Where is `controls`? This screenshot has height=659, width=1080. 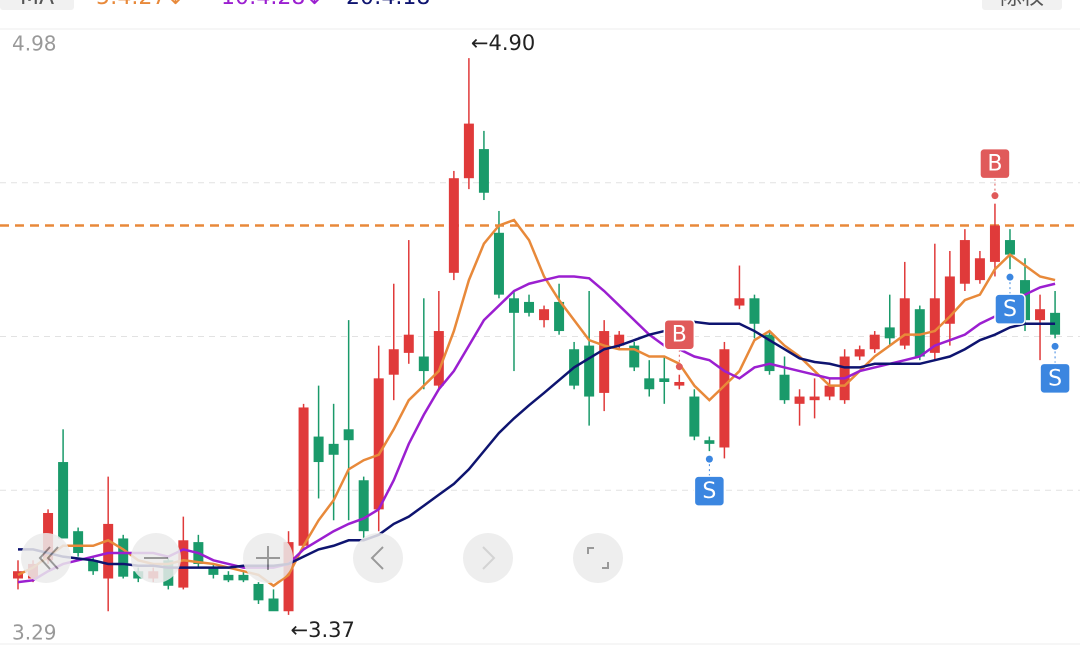
controls is located at coordinates (322, 558).